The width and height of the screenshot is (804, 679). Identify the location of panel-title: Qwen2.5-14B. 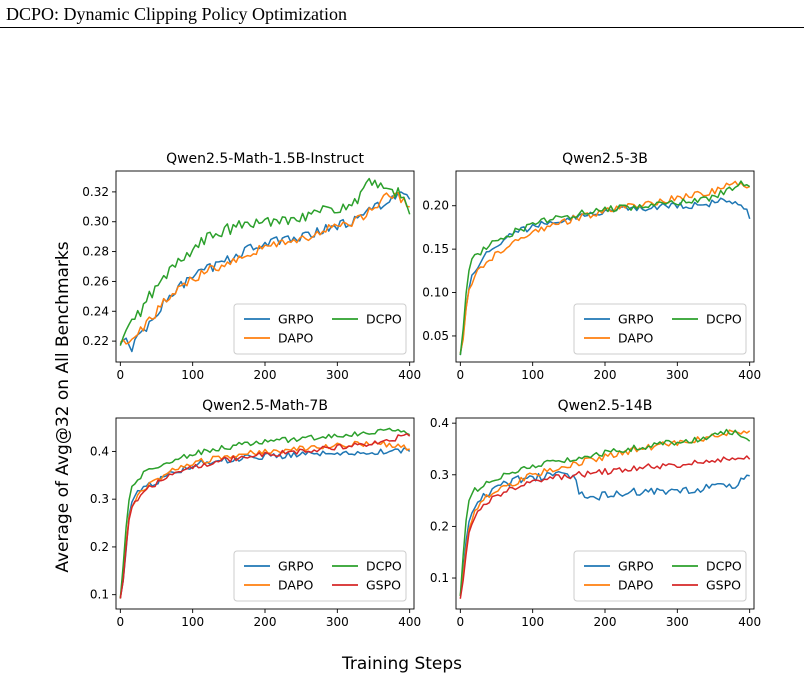
(605, 406).